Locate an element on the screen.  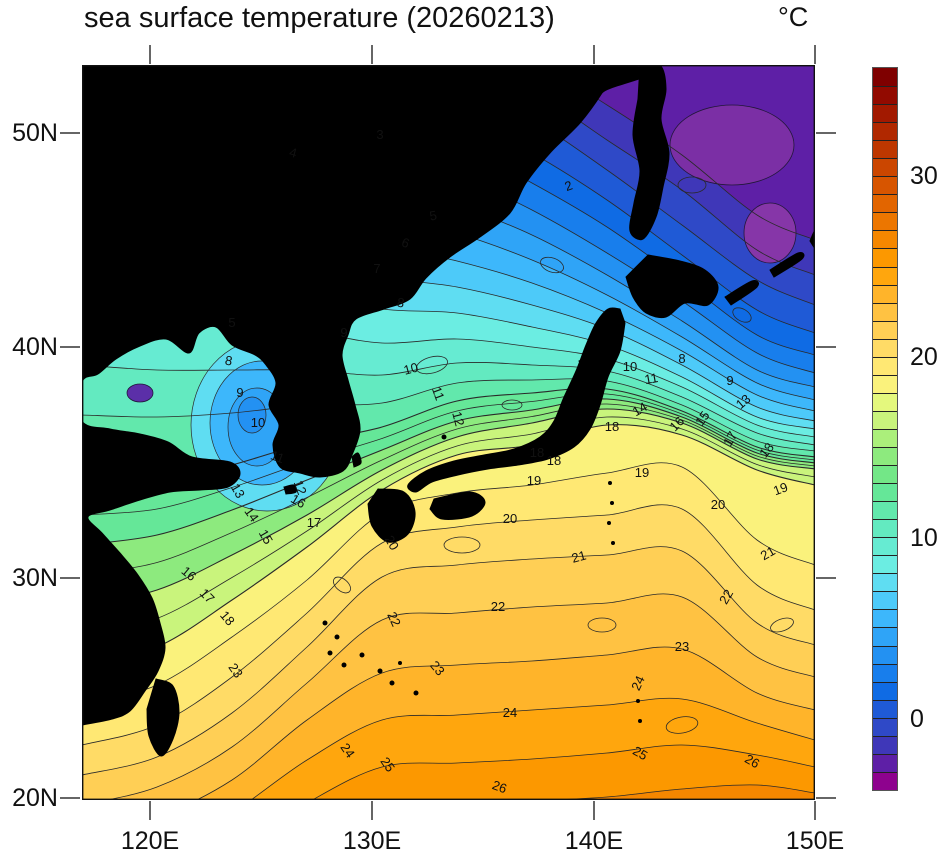
sst-band is located at coordinates (563, 772).